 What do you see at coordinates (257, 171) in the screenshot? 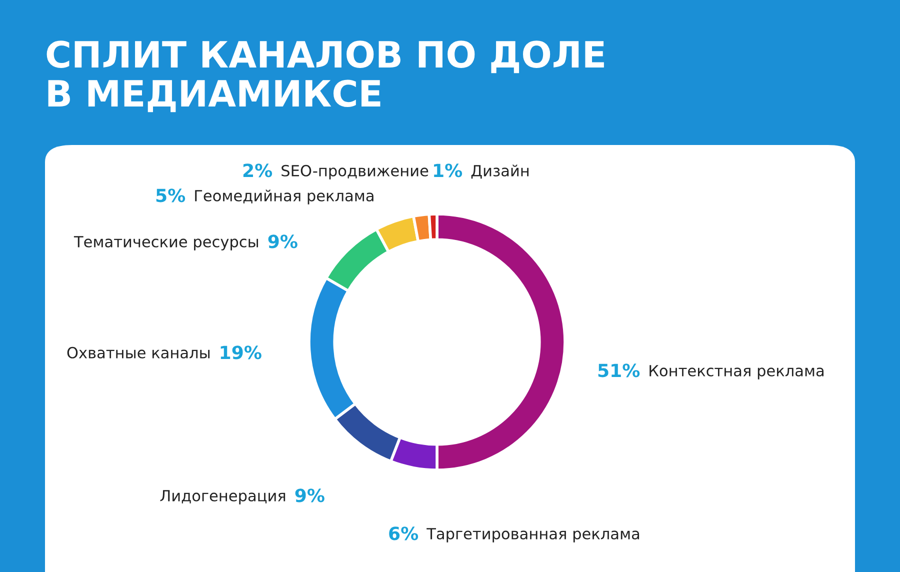
I see `data-label: 2%` at bounding box center [257, 171].